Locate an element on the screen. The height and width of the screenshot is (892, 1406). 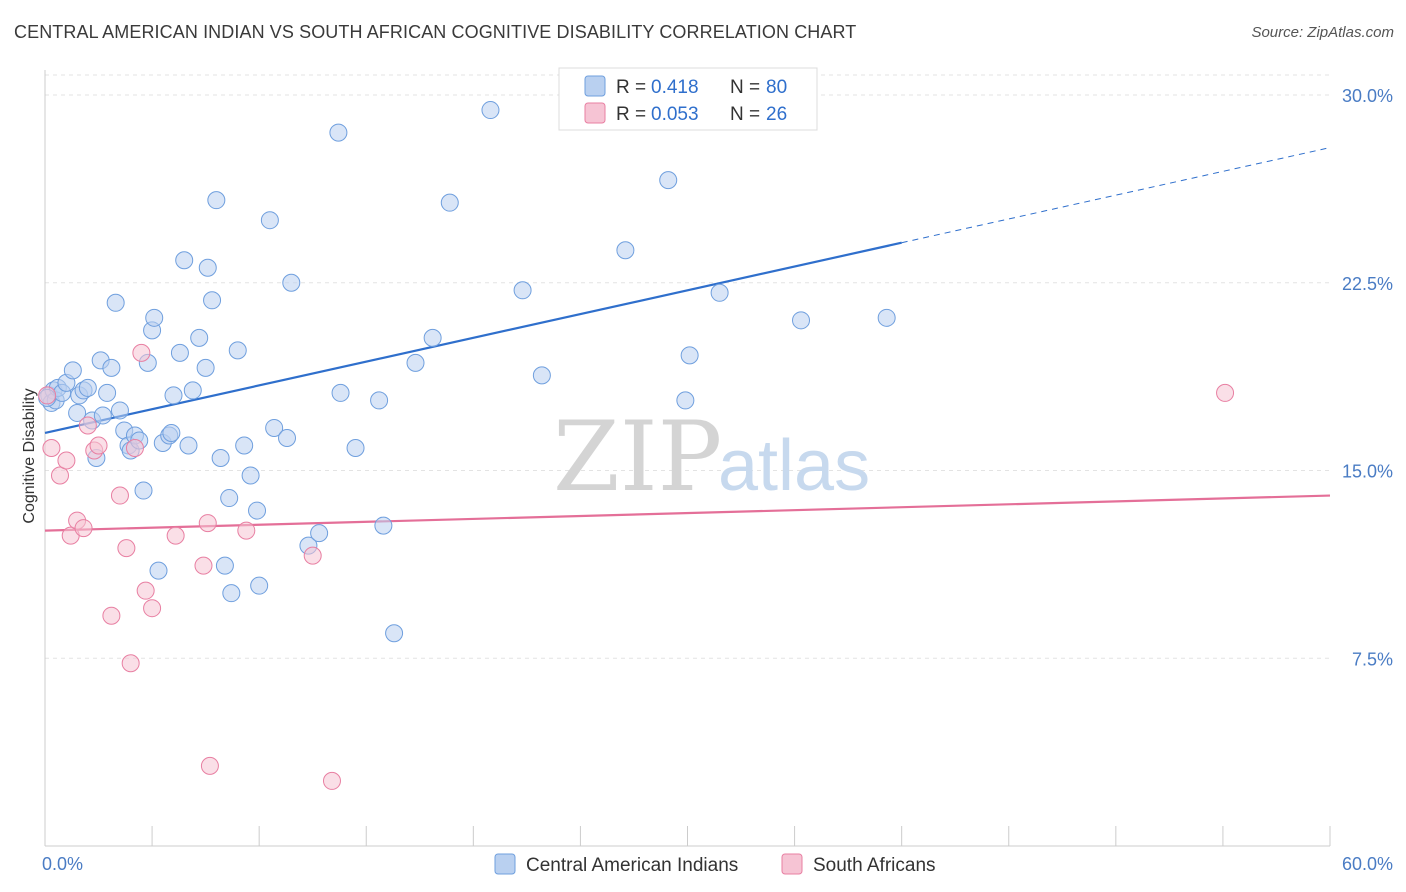
legend-r-value-1: 0.418 is located at coordinates (675, 87).